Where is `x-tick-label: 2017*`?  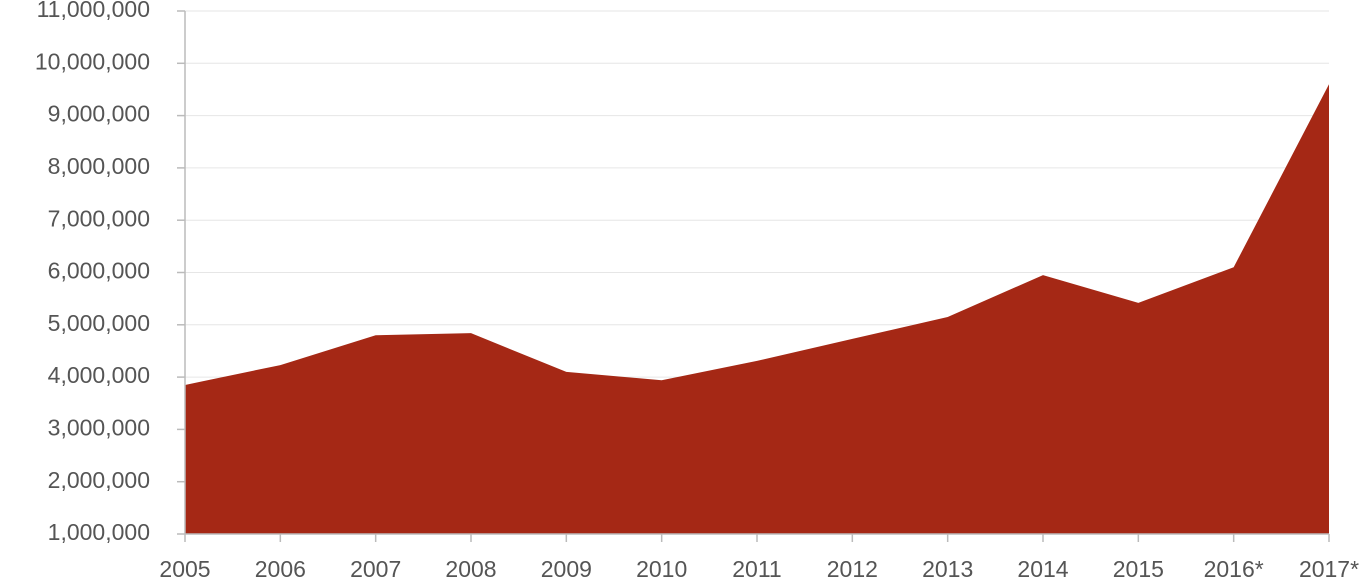 x-tick-label: 2017* is located at coordinates (1329, 569).